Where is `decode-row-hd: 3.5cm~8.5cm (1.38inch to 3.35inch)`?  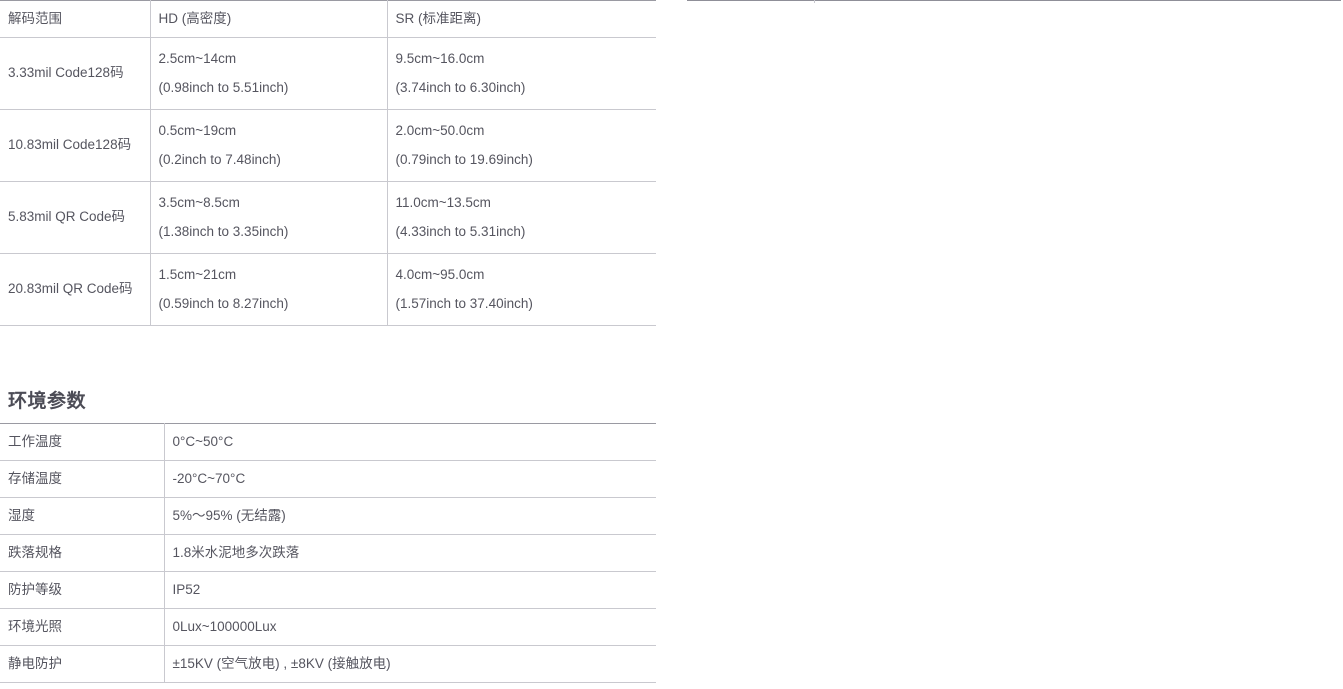 decode-row-hd: 3.5cm~8.5cm (1.38inch to 3.35inch) is located at coordinates (269, 217).